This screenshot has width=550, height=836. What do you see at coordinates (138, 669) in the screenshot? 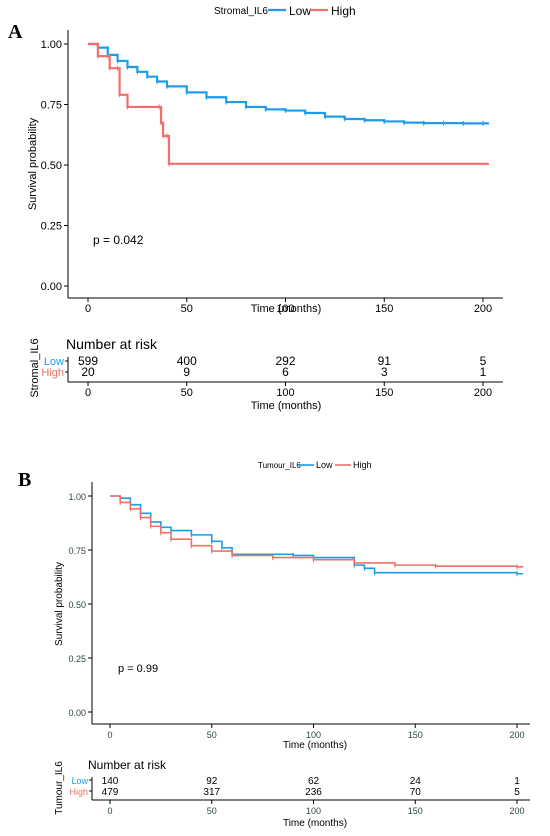
I see `panel-b-p-value: p = 0.99` at bounding box center [138, 669].